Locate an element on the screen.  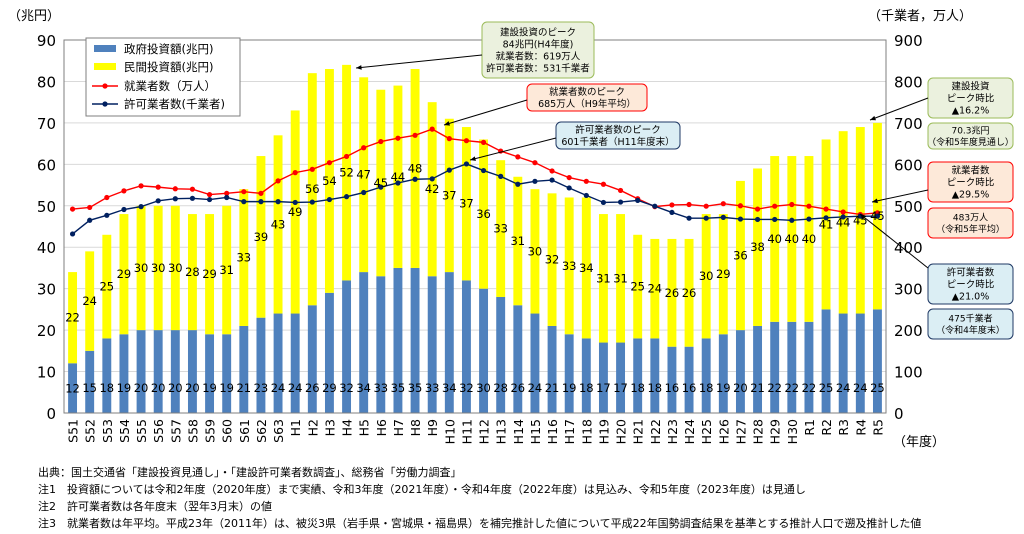
label-government: 33 is located at coordinates (432, 388).